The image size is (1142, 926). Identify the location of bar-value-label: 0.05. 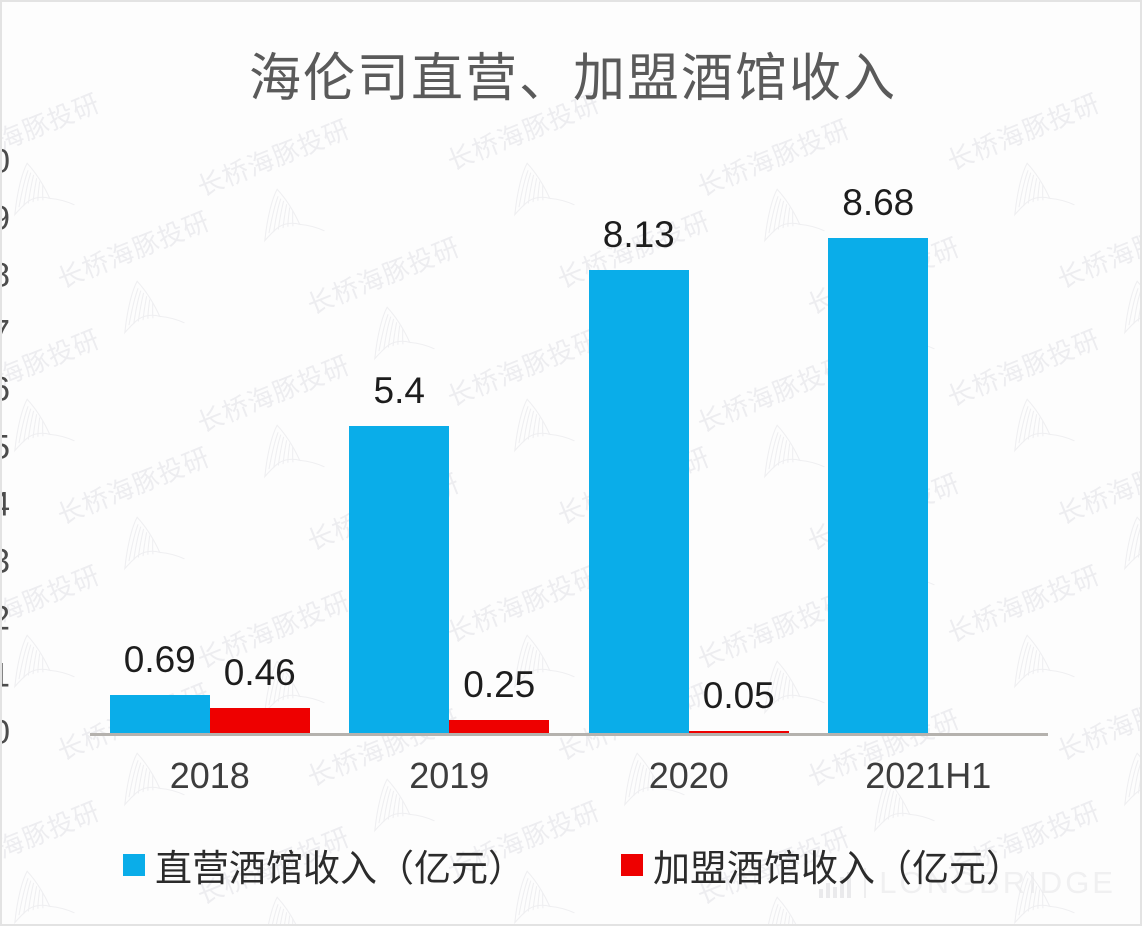
(738, 696).